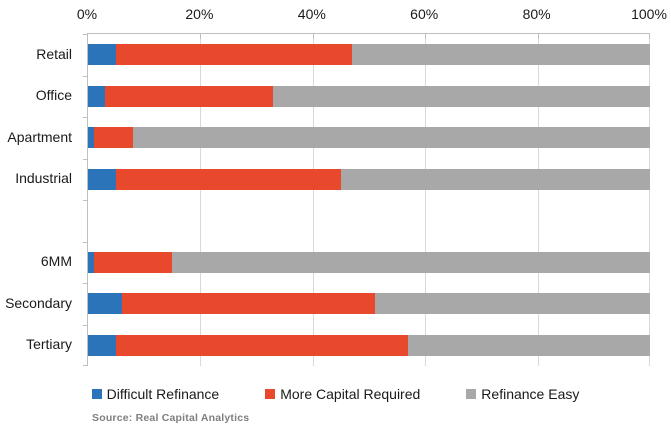 The width and height of the screenshot is (671, 441). What do you see at coordinates (649, 14) in the screenshot?
I see `x-tick-label: 100%` at bounding box center [649, 14].